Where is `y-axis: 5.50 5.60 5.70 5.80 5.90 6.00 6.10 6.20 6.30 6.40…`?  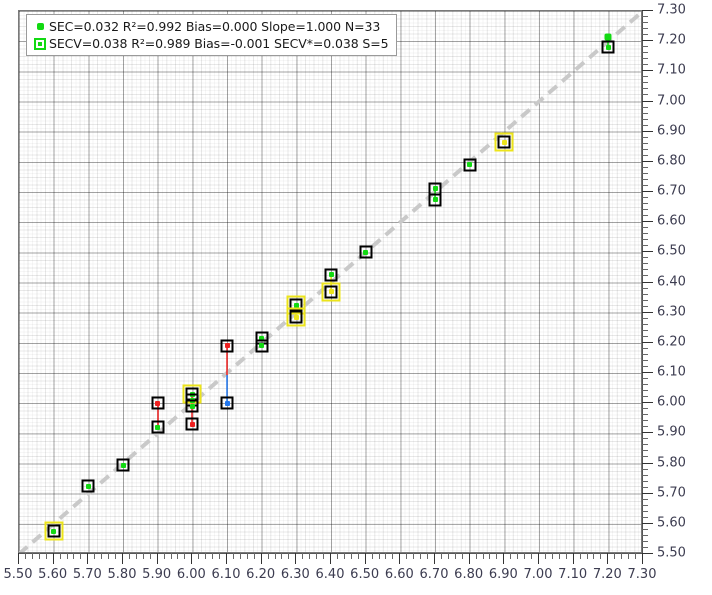 y-axis: 5.50 5.60 5.70 5.80 5.90 6.00 6.10 6.20 6.30 6.40… is located at coordinates (677, 282).